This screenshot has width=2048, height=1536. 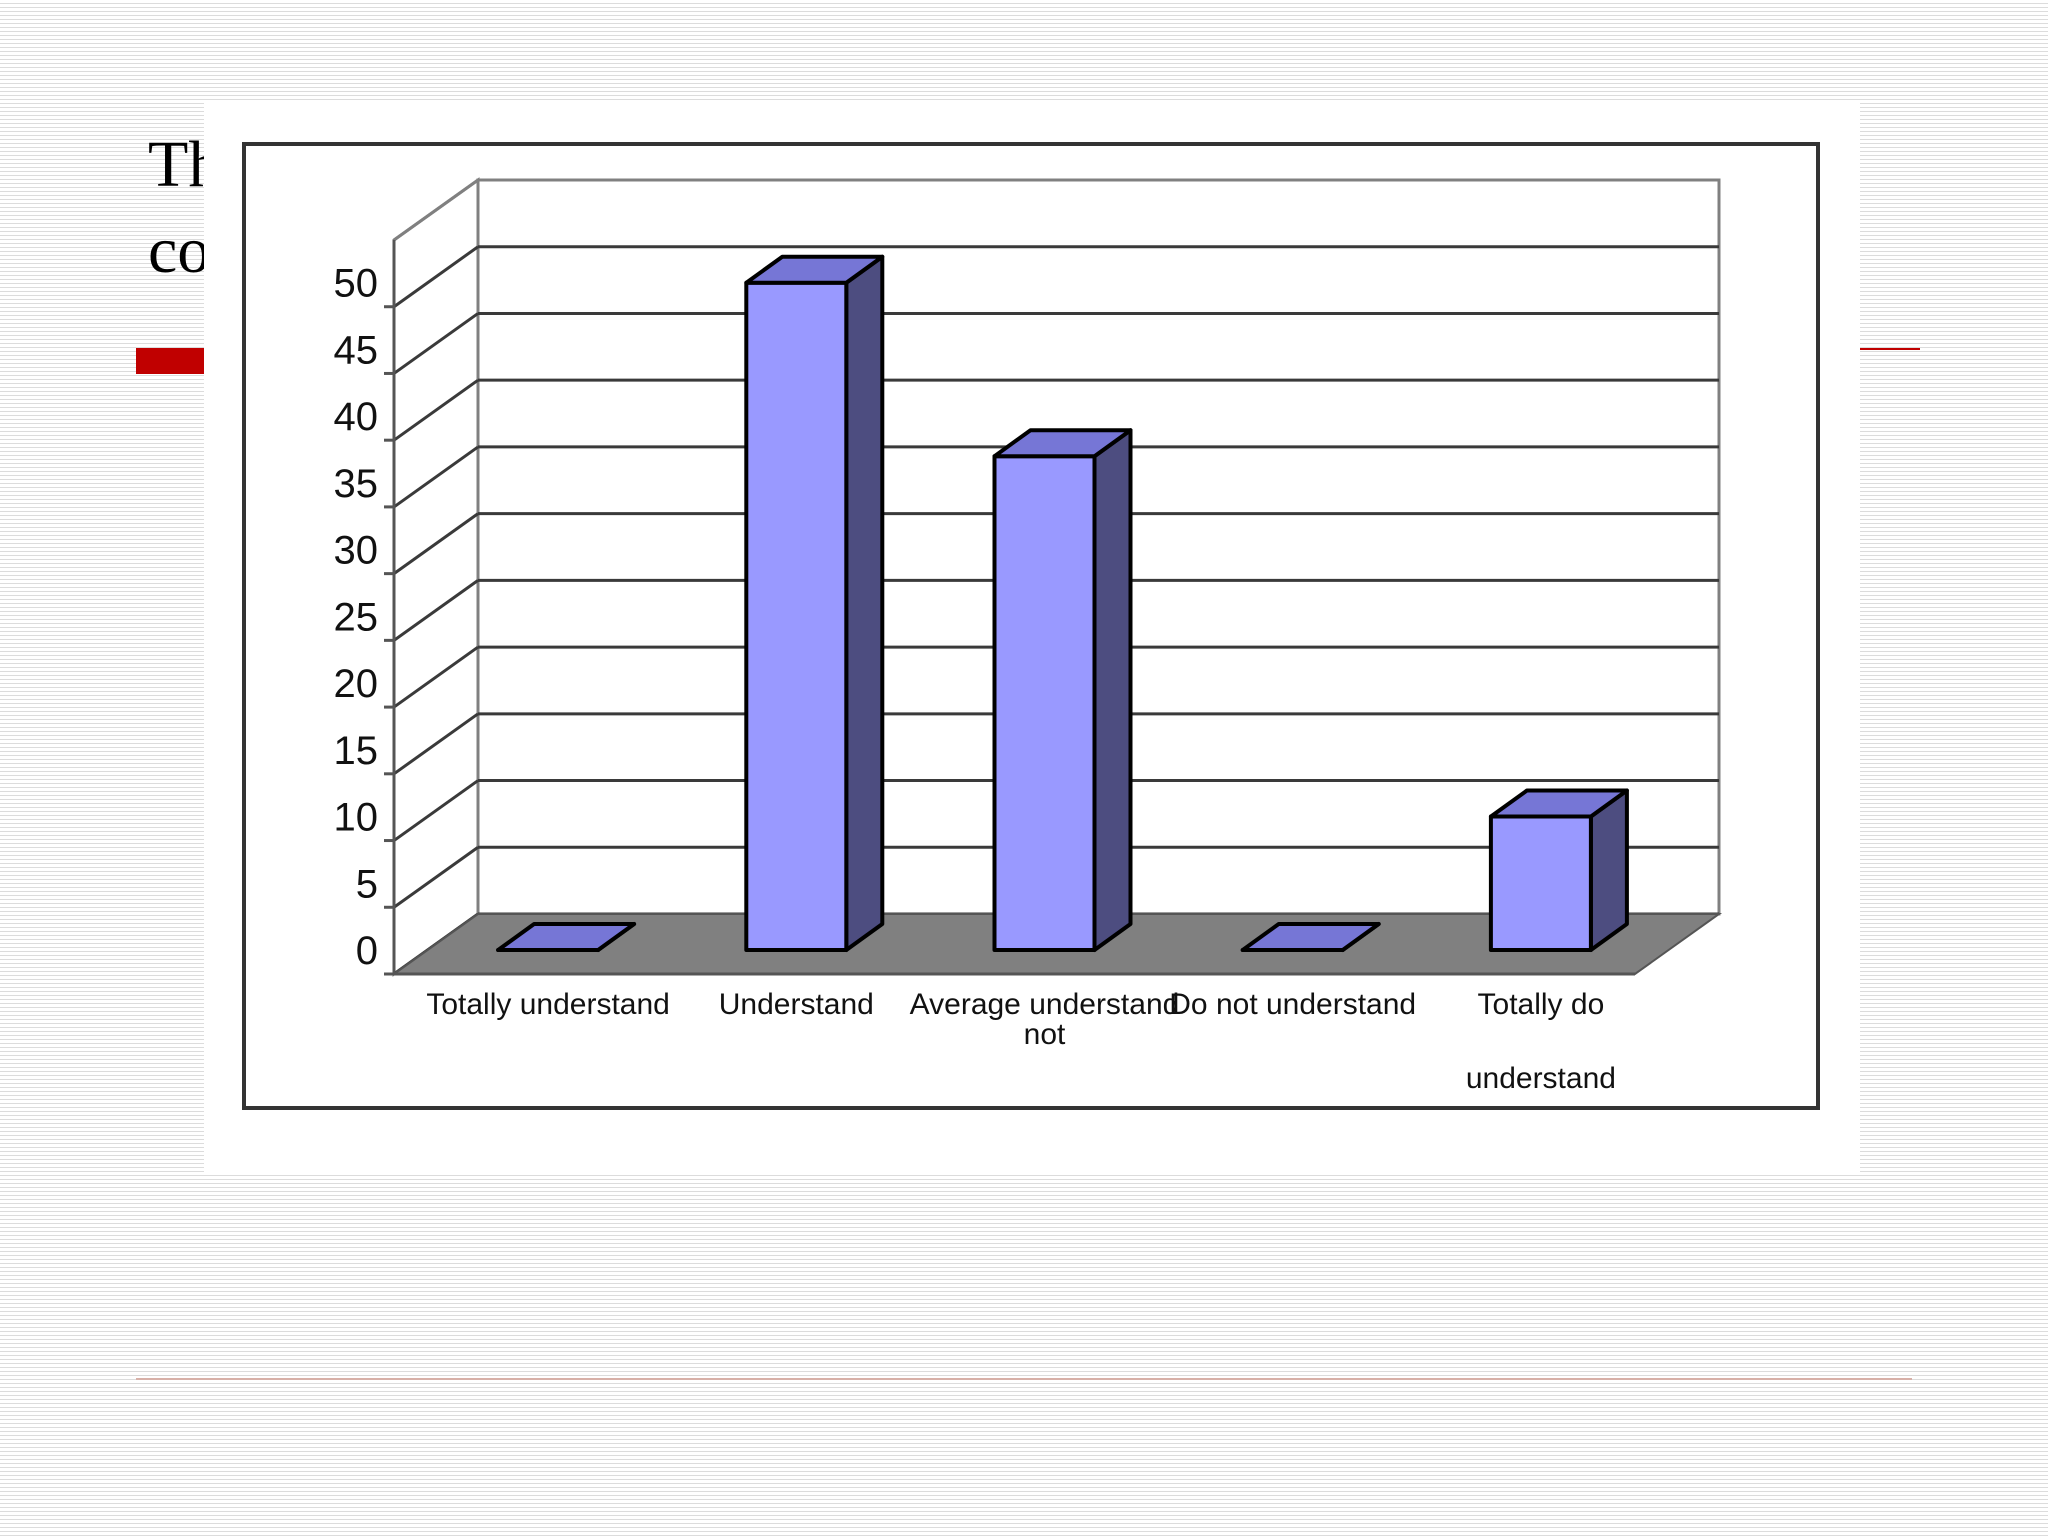 I want to click on x-tick-label: not, so click(x=1045, y=1034).